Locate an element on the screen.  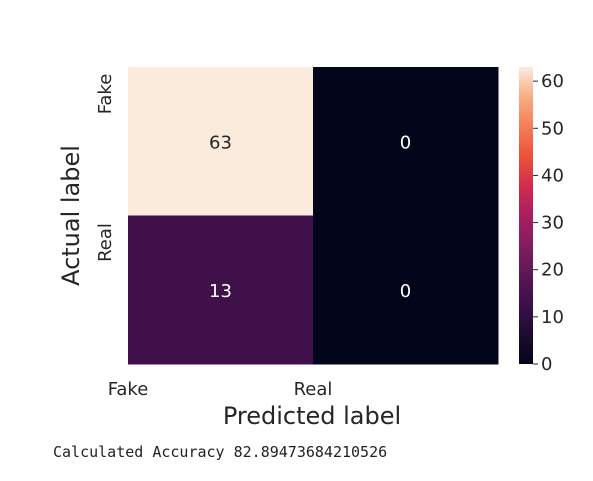
colorbar-tick-label: 50 is located at coordinates (552, 128).